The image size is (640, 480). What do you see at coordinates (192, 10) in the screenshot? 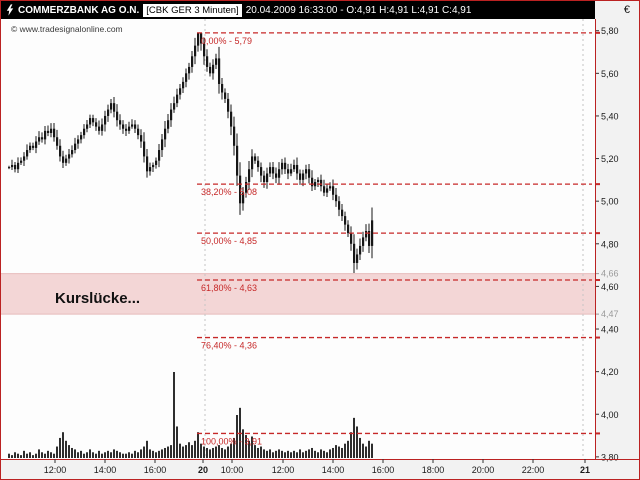
I see `symbol-badge: [CBK GER 3 Minuten]` at bounding box center [192, 10].